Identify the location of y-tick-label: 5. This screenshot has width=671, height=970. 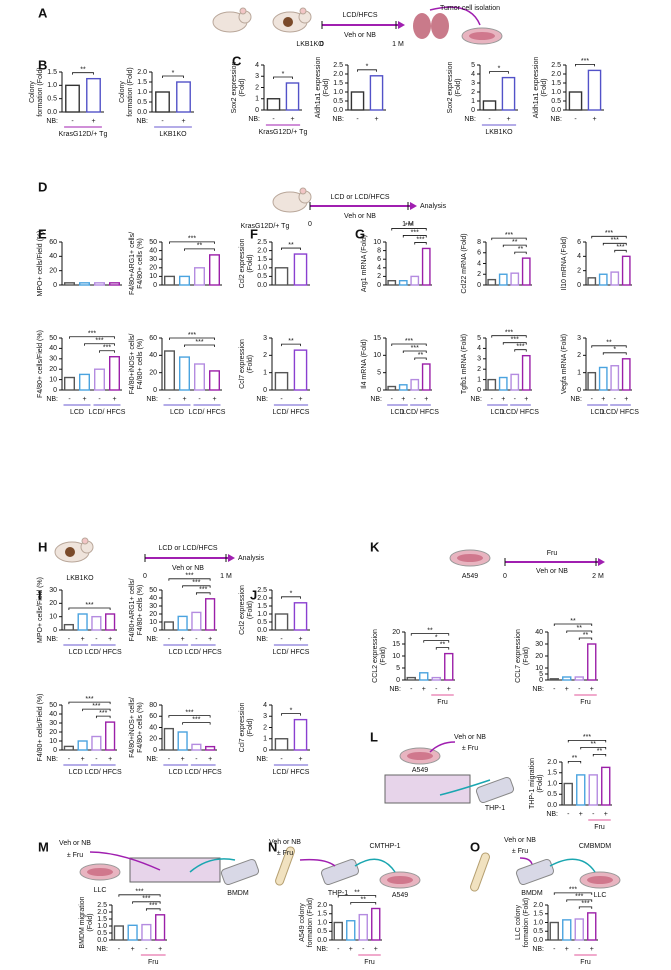
(398, 668).